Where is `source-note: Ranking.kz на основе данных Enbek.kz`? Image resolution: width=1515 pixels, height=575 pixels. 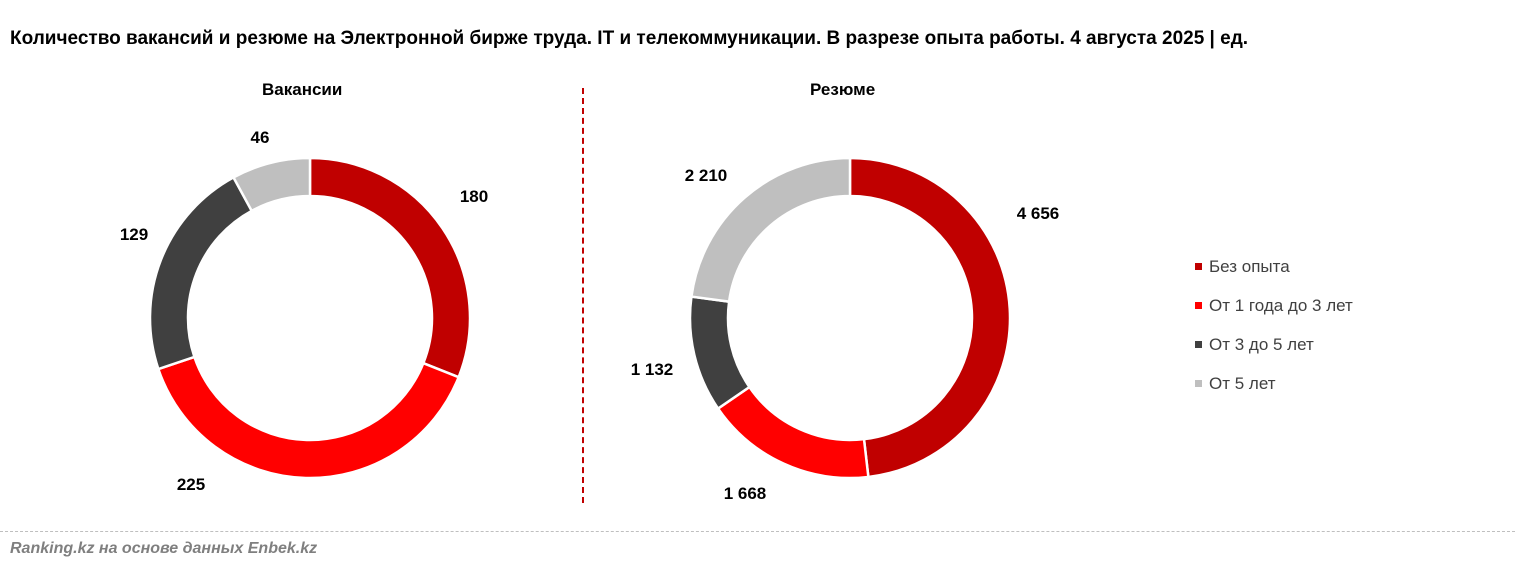
source-note: Ranking.kz на основе данных Enbek.kz is located at coordinates (164, 548).